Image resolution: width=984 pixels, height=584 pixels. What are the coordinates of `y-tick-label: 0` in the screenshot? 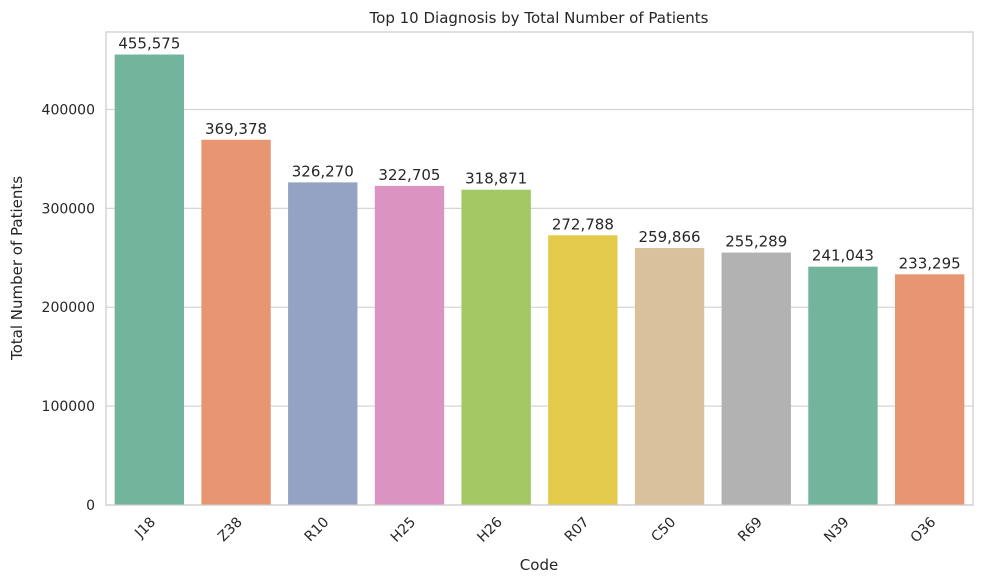 It's located at (90, 506).